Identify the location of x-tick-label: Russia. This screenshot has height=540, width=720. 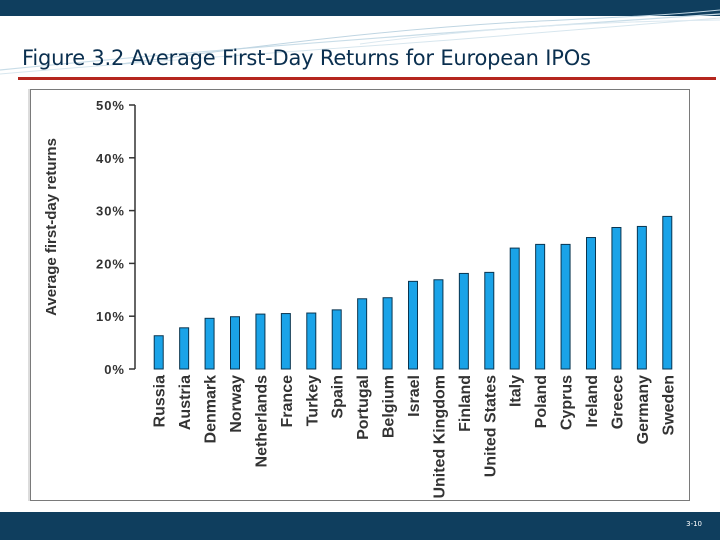
(160, 401).